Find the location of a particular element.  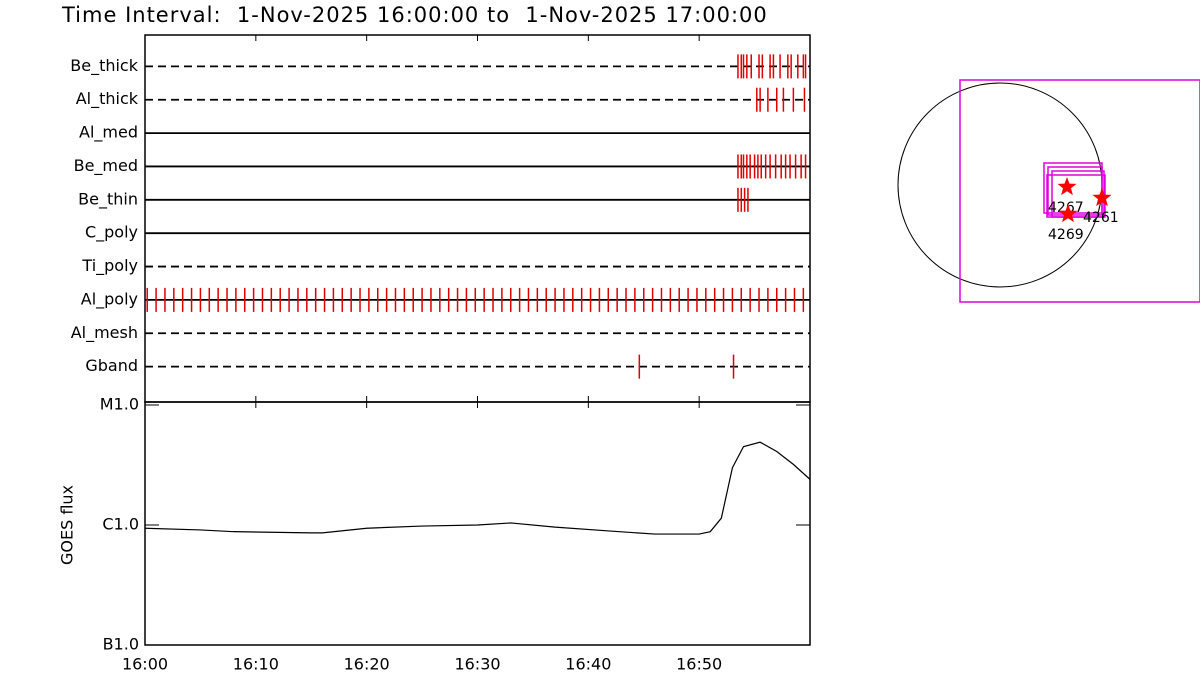

y-tick-label: B1.0 is located at coordinates (121, 644).